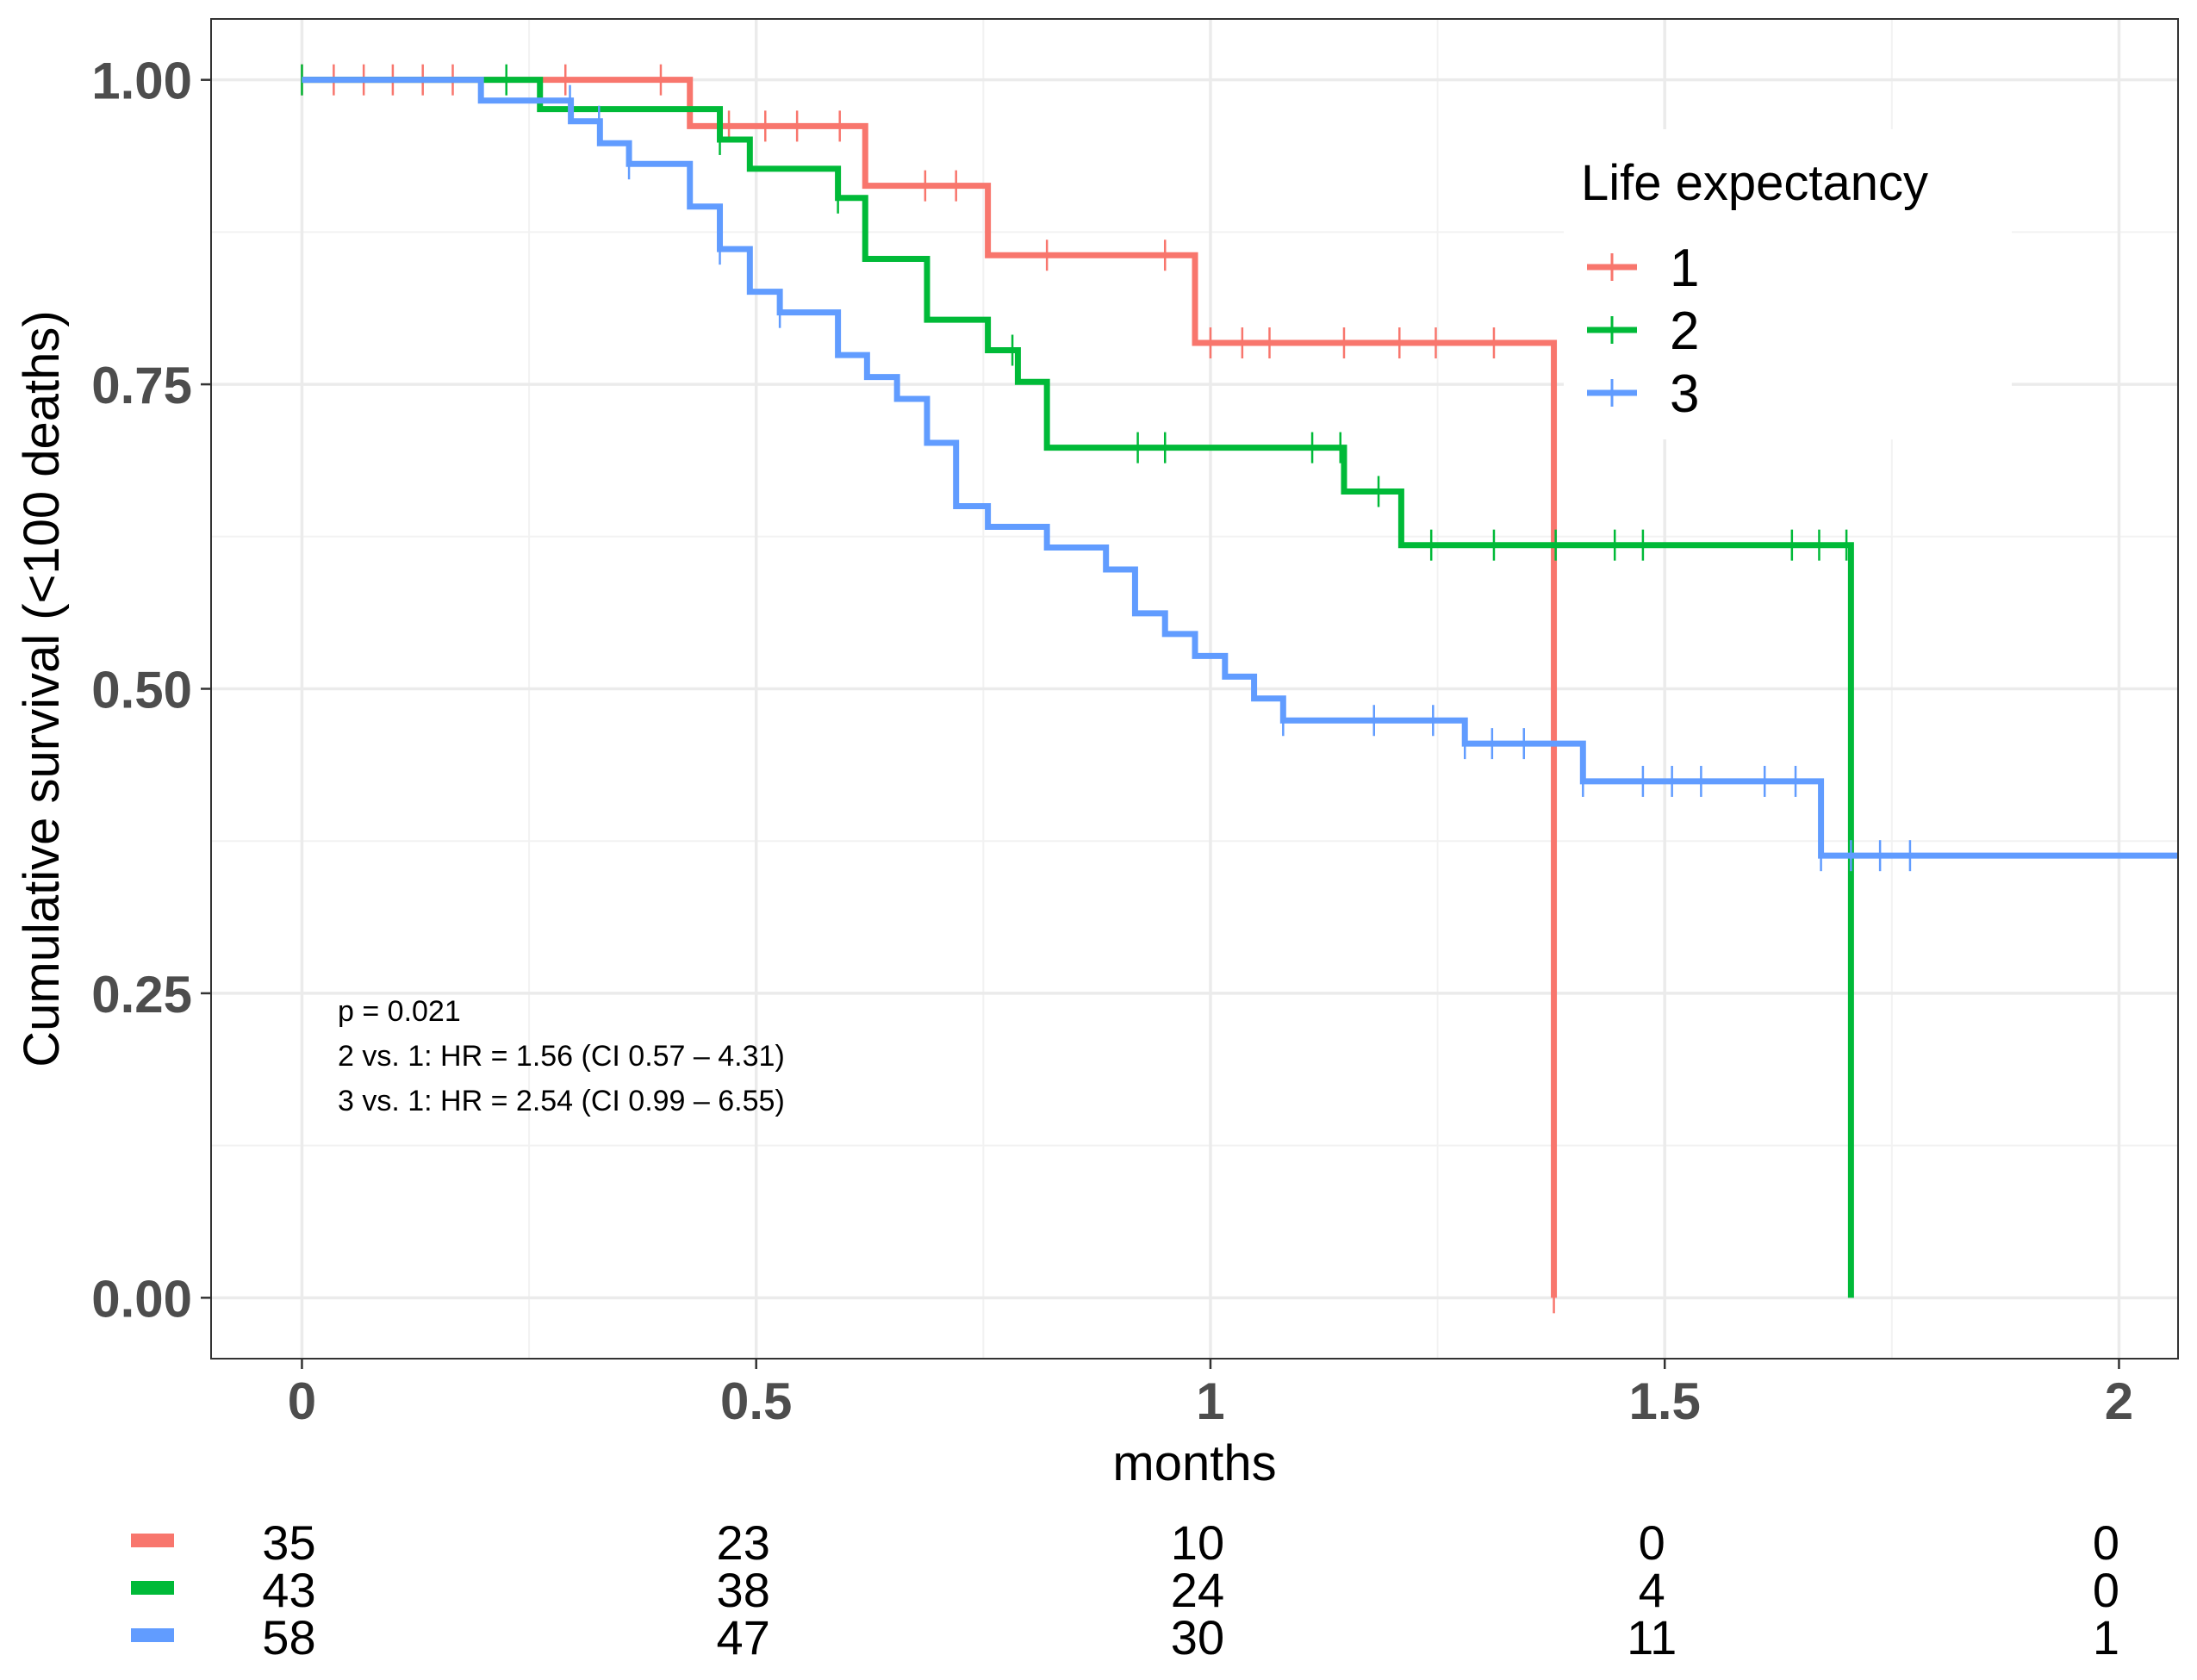  Describe the element at coordinates (1652, 1637) in the screenshot. I see `risk-count: 11` at that location.